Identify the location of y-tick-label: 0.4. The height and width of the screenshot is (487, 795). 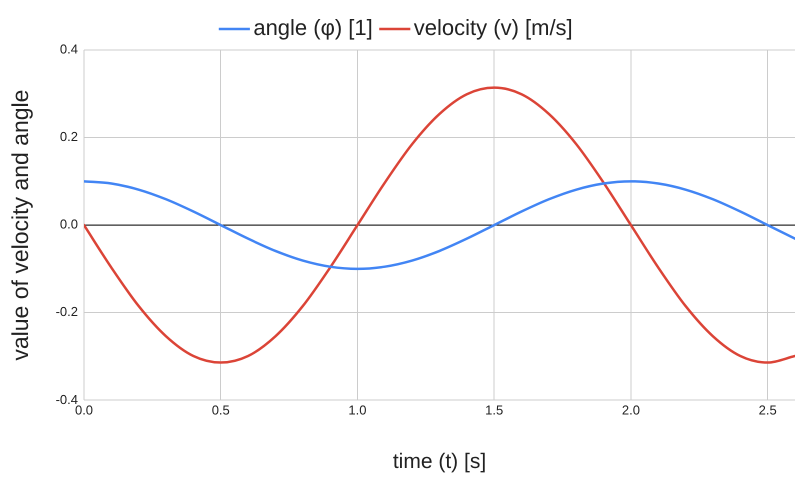
(69, 49).